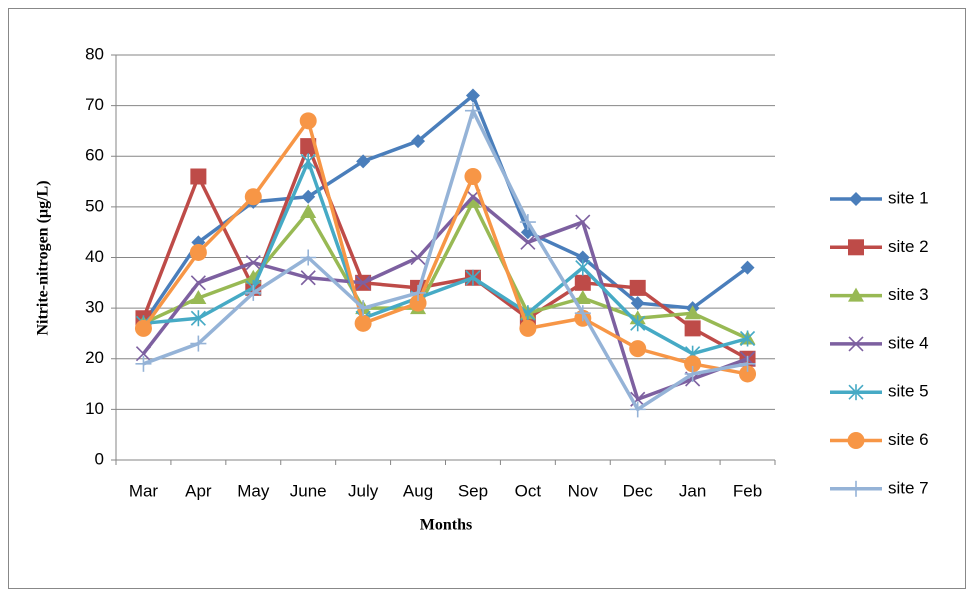  What do you see at coordinates (43, 257) in the screenshot?
I see `y-axis-title: Nitrite-nitrogen (µg/L)` at bounding box center [43, 257].